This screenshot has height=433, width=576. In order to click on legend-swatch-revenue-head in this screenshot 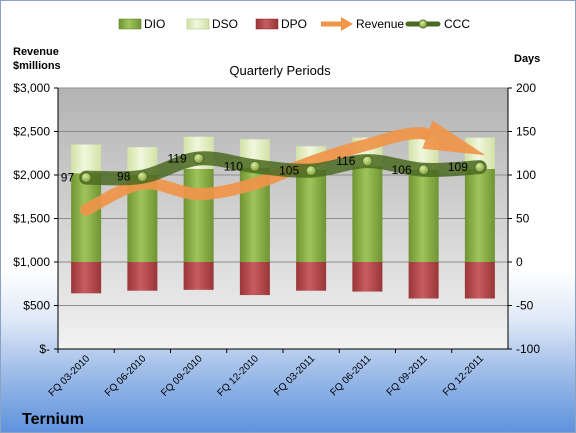, I will do `click(347, 24)`.